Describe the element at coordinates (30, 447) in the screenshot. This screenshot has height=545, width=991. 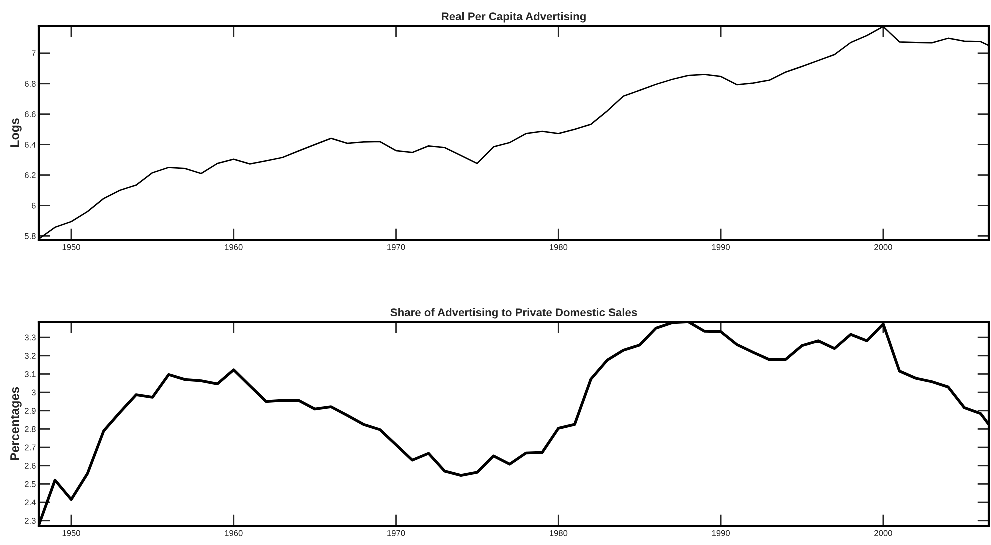
I see `y-tick-label: 2.7` at that location.